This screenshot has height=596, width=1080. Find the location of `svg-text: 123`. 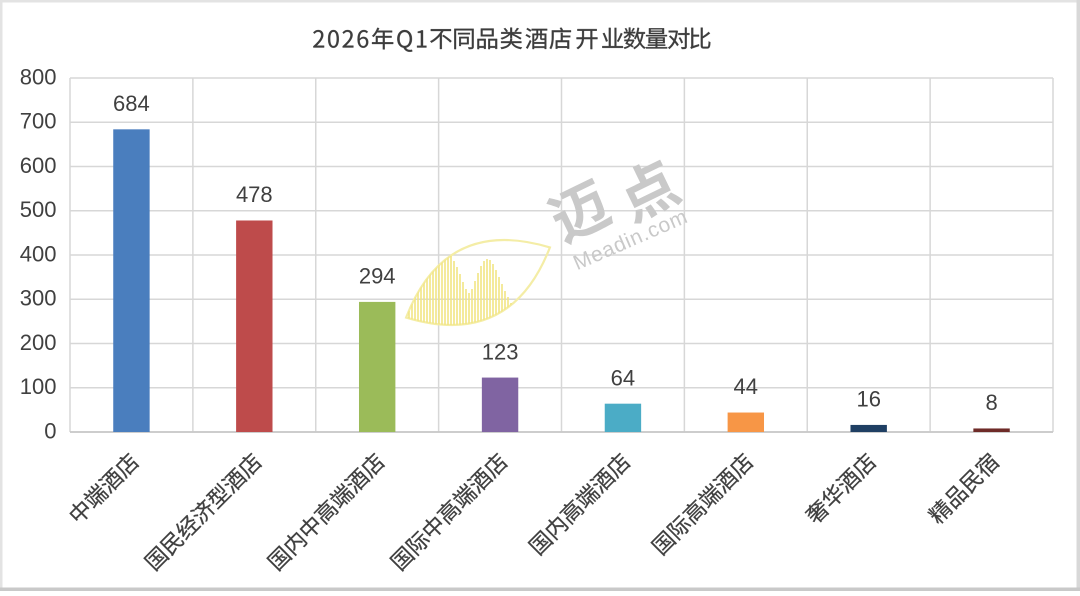

svg-text: 123 is located at coordinates (500, 351).